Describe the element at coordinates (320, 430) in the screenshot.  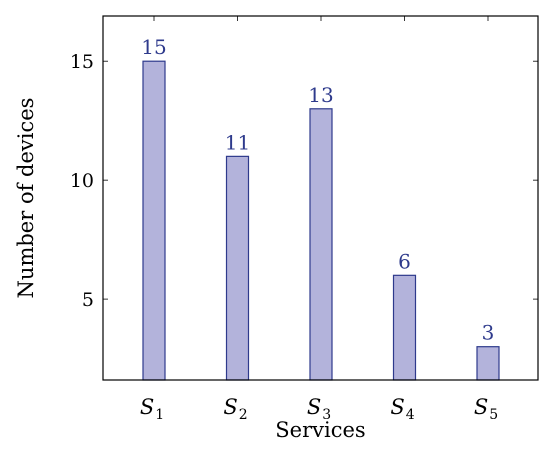
I see `x-axis-title: Services` at that location.